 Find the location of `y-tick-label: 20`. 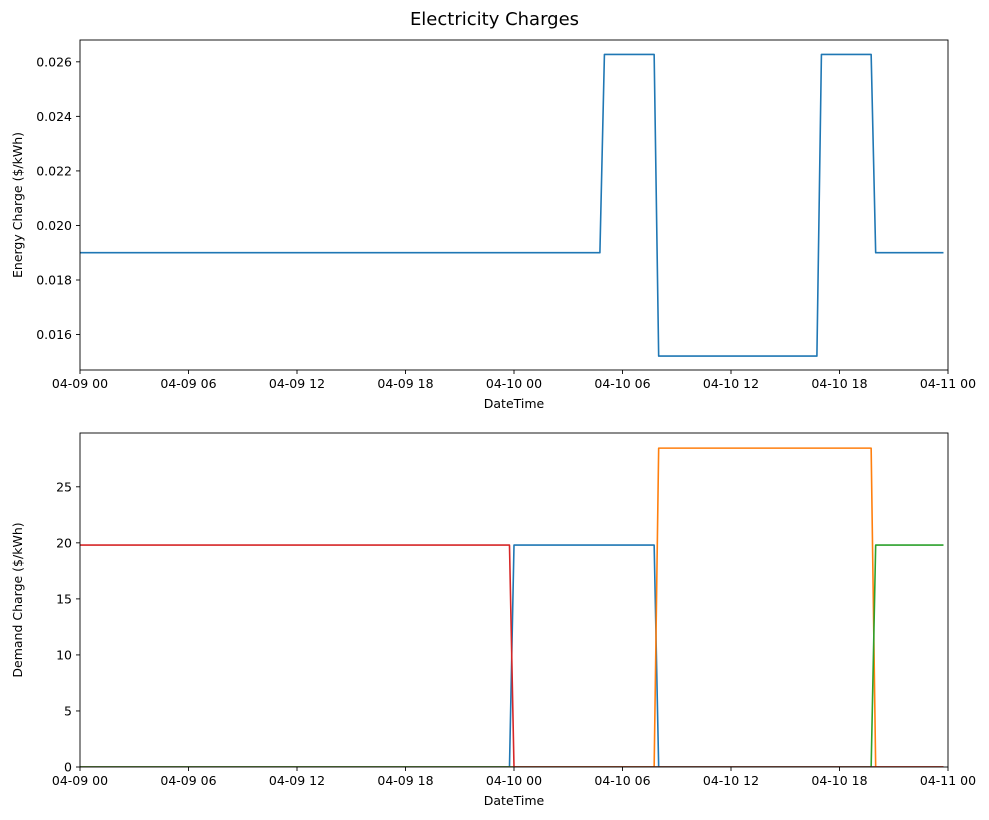

y-tick-label: 20 is located at coordinates (64, 542).